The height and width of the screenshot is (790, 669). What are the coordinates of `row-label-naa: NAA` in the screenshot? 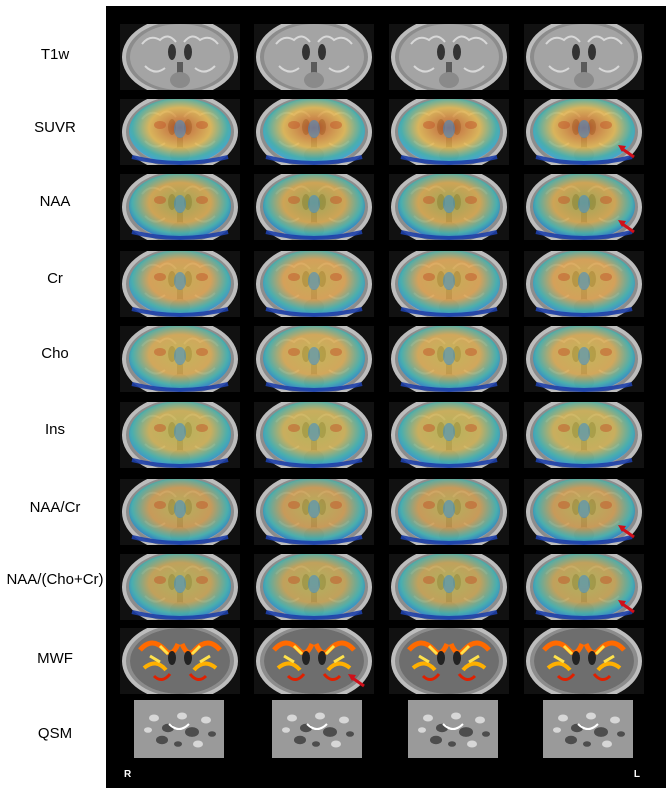 It's located at (55, 201).